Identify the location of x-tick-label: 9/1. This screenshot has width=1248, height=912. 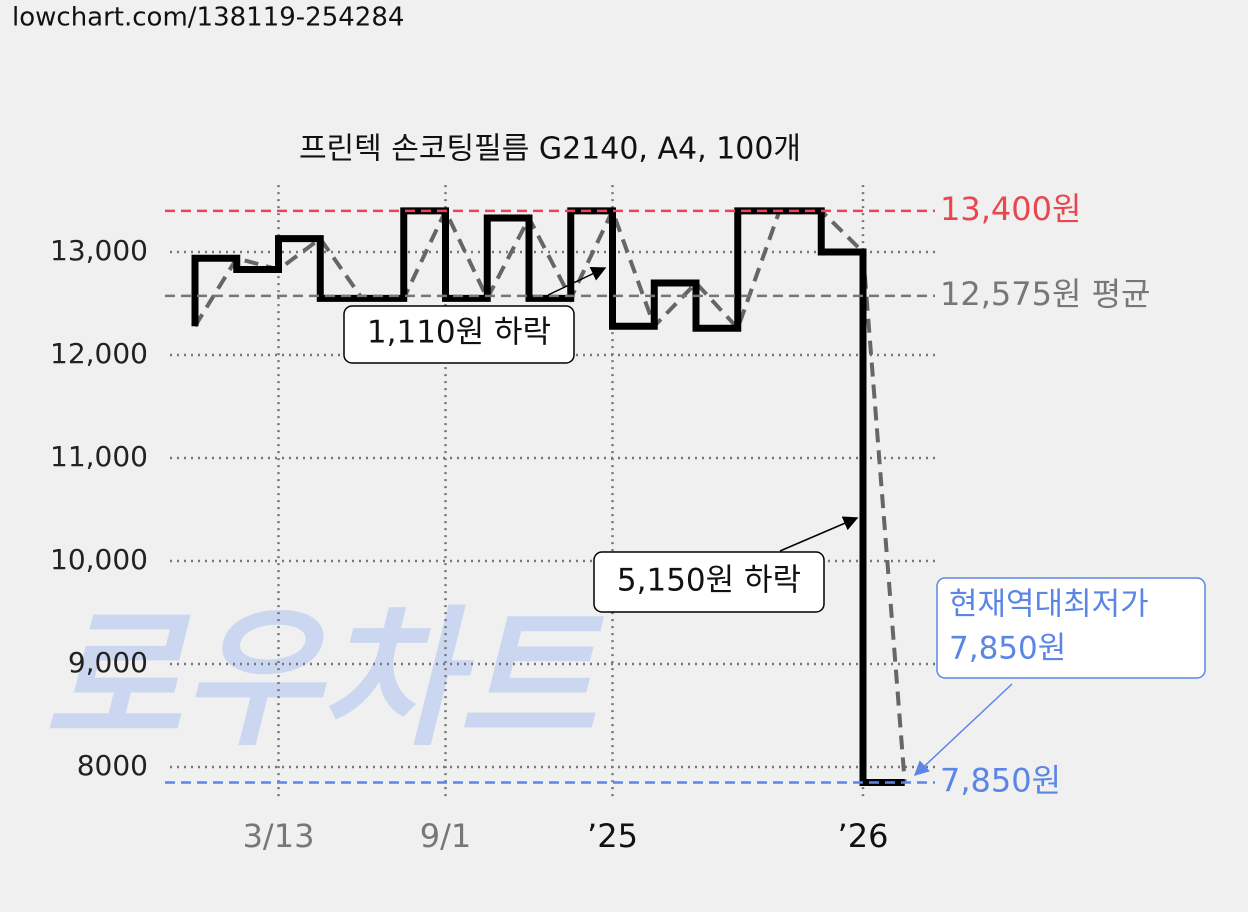
(446, 836).